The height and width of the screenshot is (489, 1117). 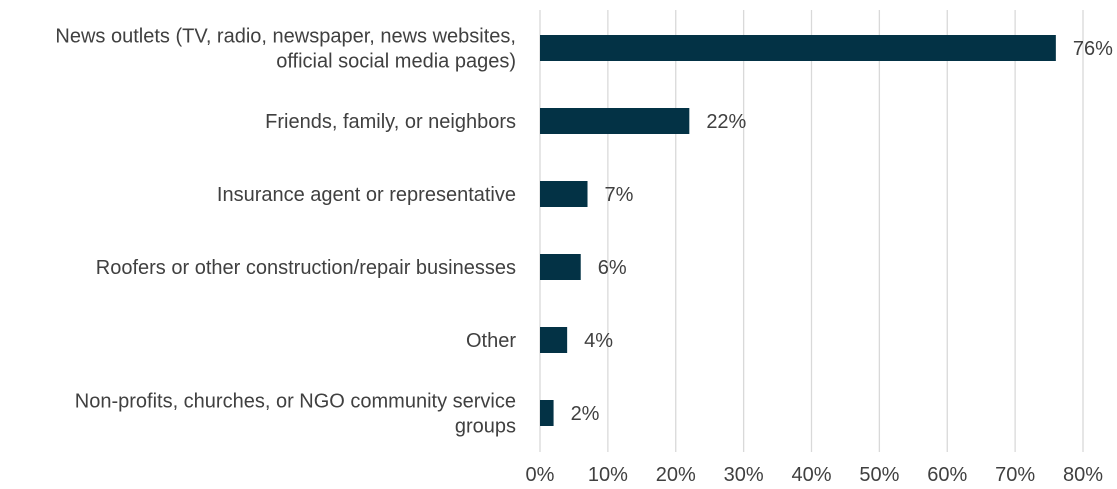 I want to click on data-label: 22%, so click(x=726, y=122).